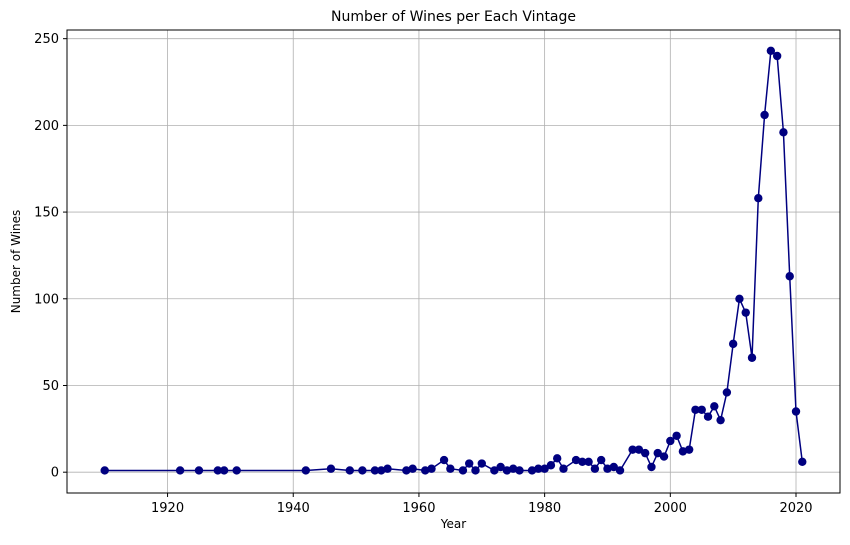 Image resolution: width=850 pixels, height=545 pixels. I want to click on y-axis-label: Number of Wines, so click(16, 262).